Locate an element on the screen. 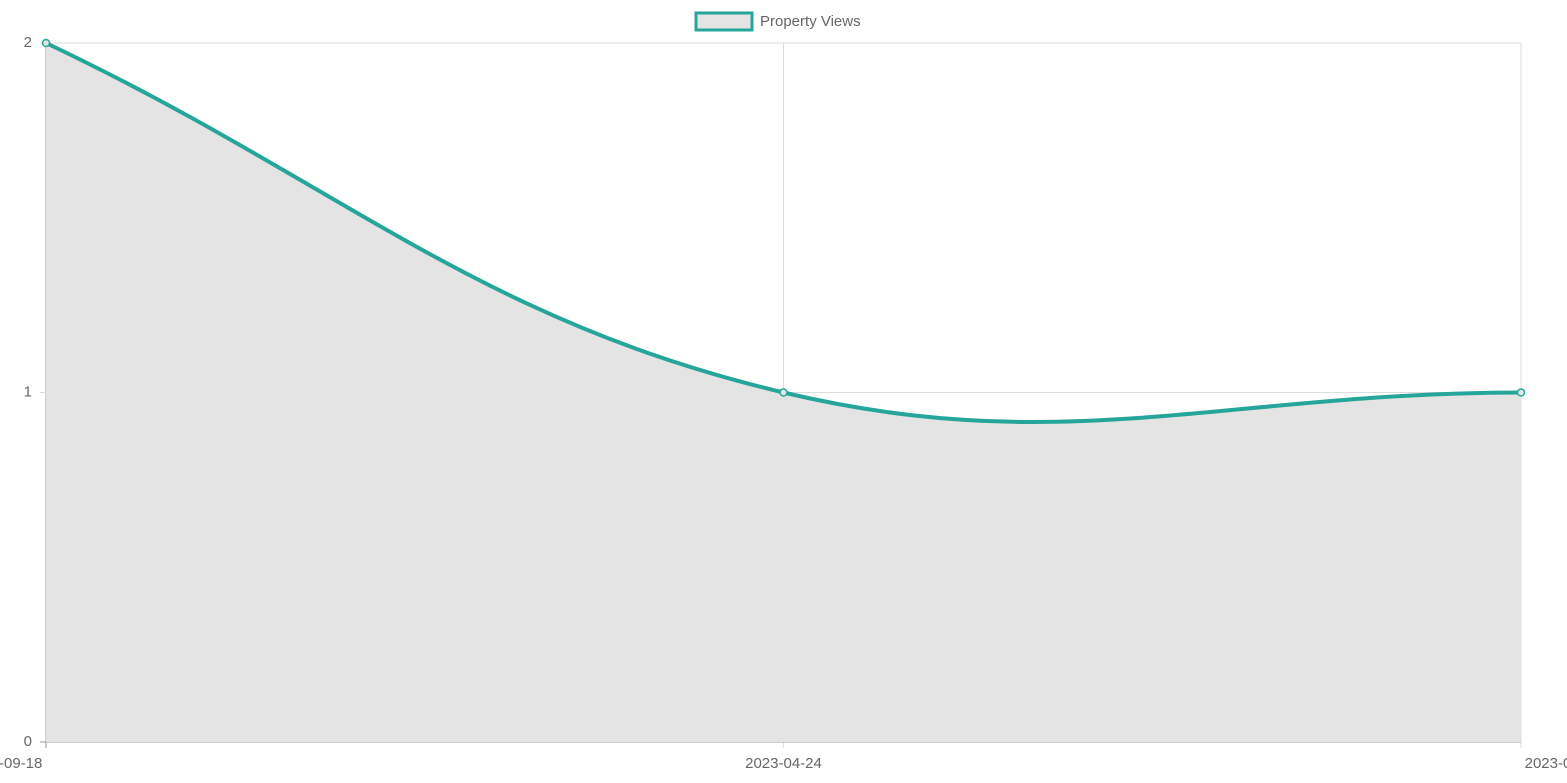 The width and height of the screenshot is (1567, 783). y-tick-label: 2 is located at coordinates (28, 42).